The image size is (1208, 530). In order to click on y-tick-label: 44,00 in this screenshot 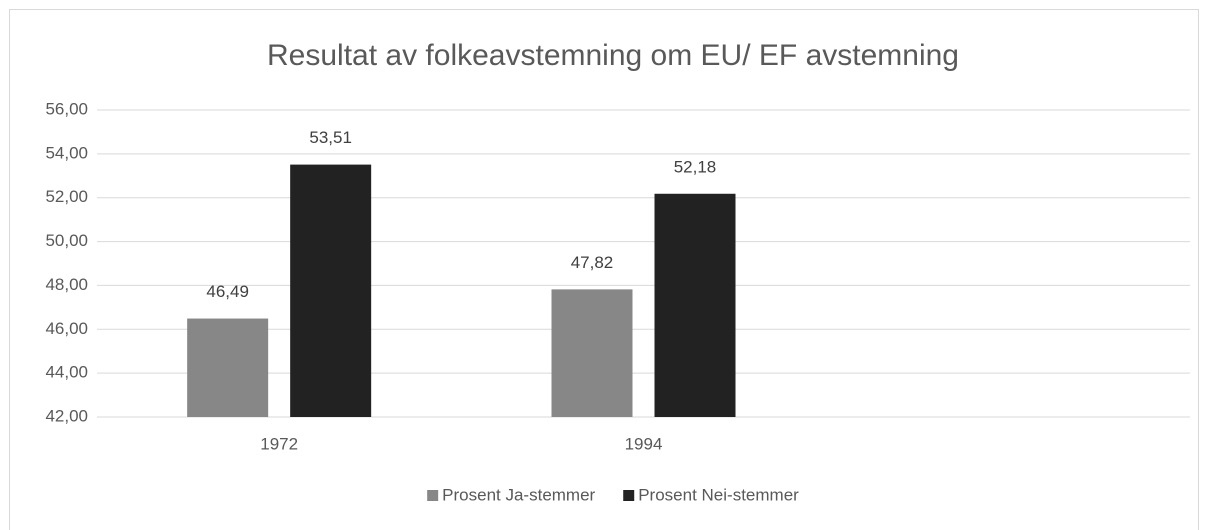, I will do `click(66, 372)`.